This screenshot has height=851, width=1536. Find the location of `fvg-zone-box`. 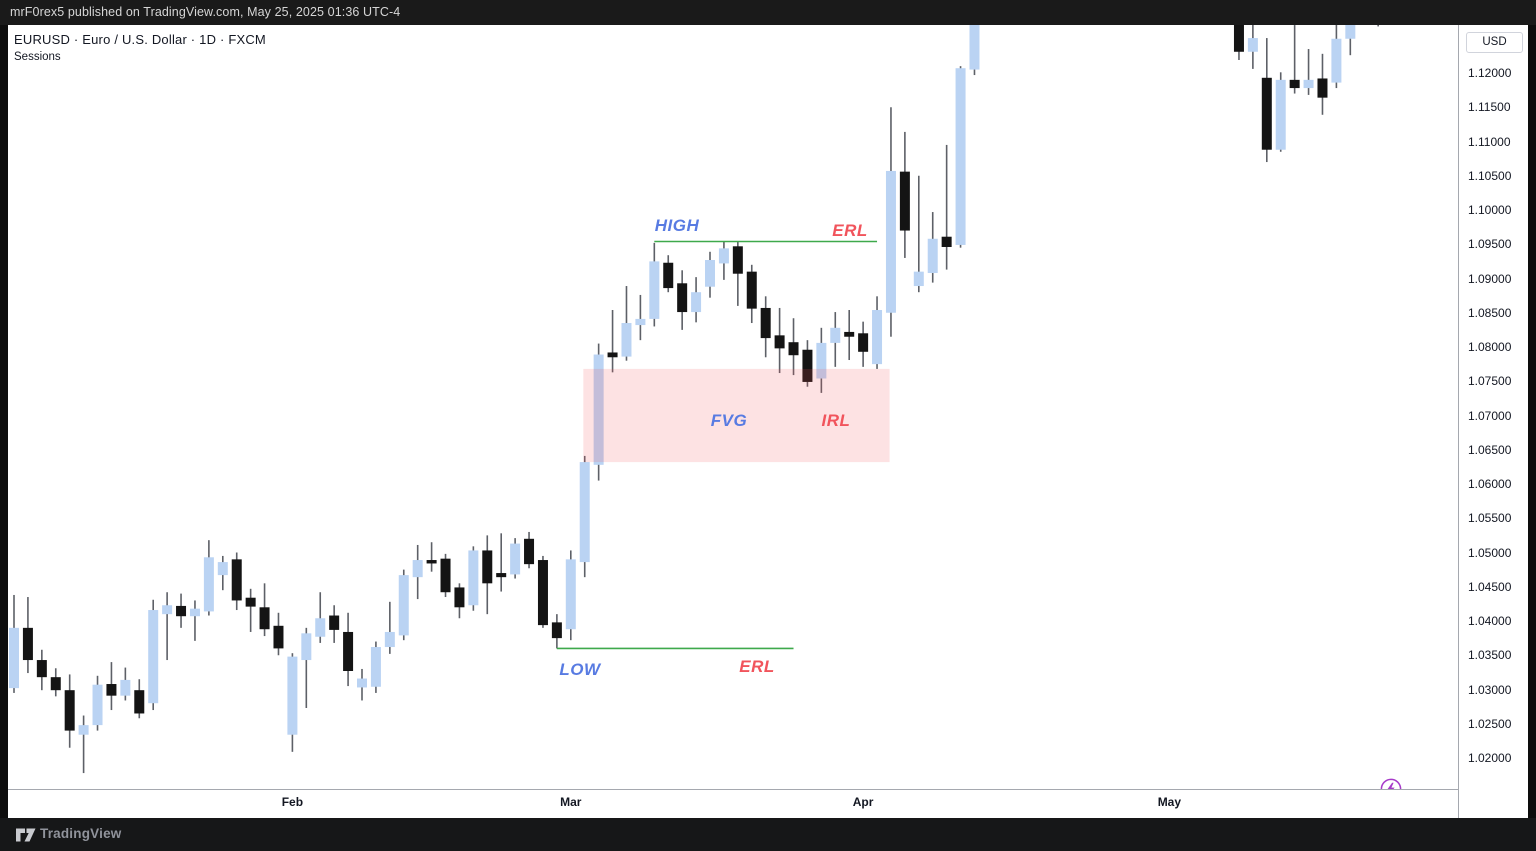

fvg-zone-box is located at coordinates (736, 415).